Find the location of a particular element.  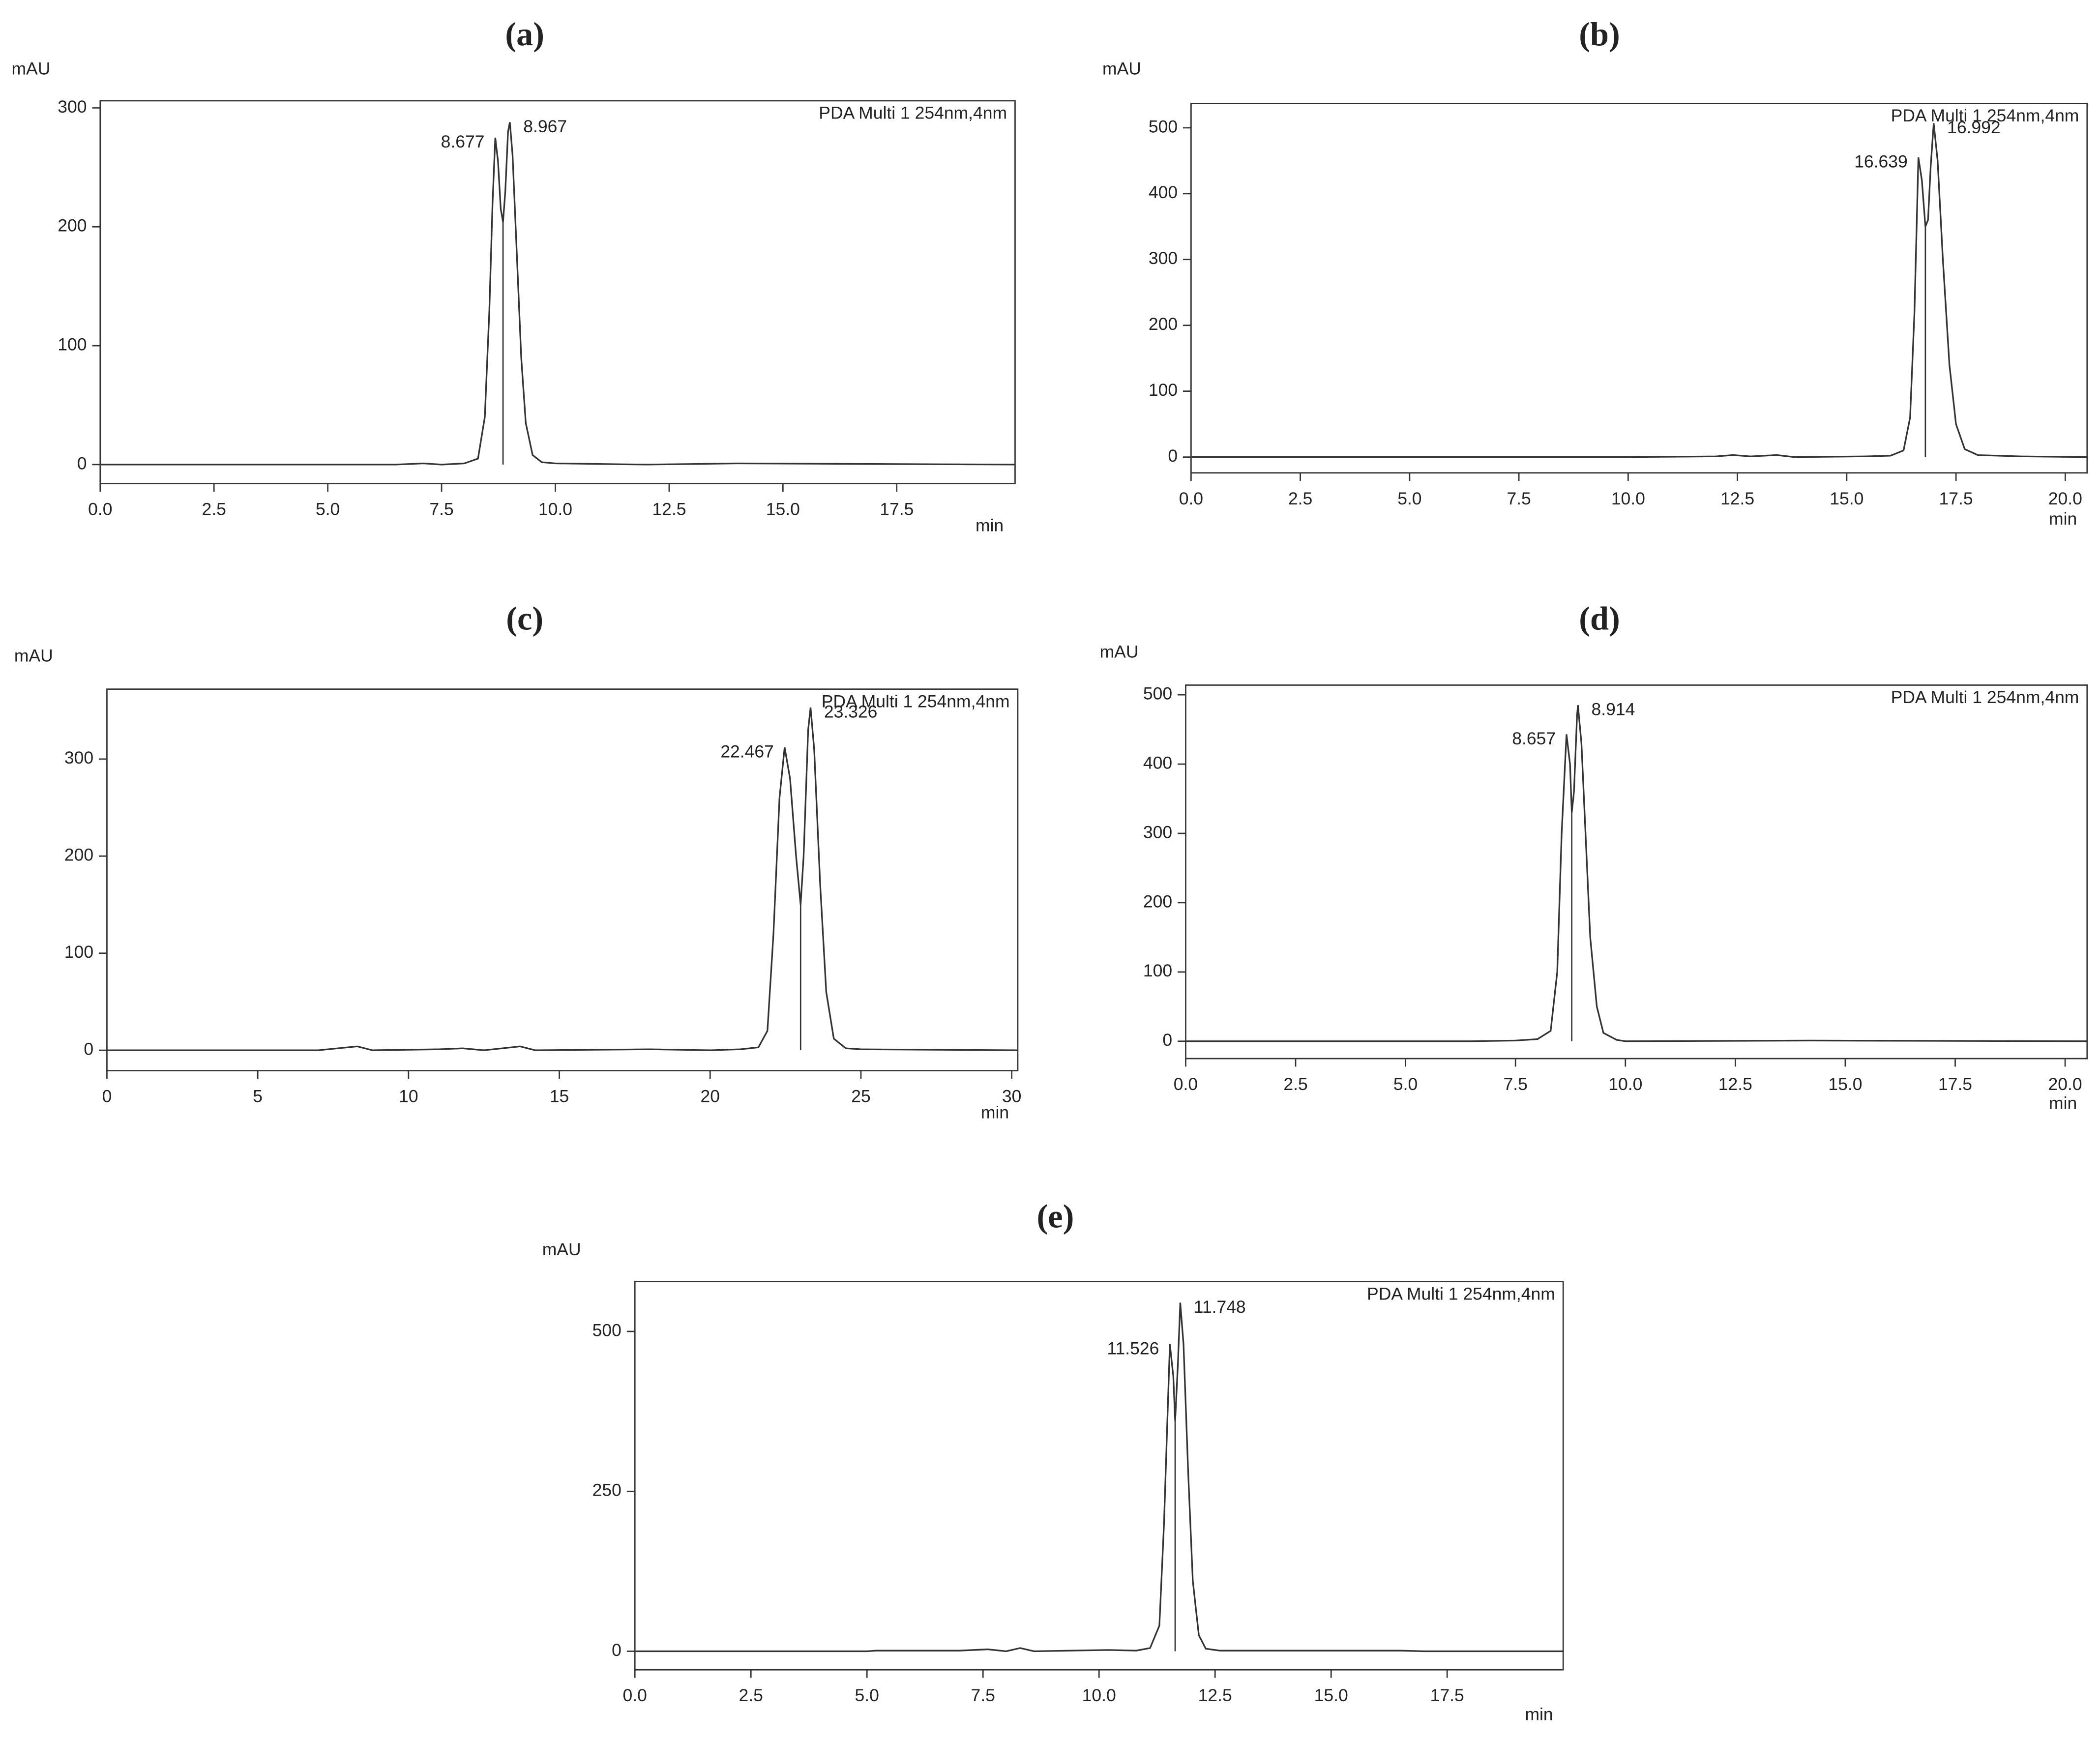

y-tick-label: 400 is located at coordinates (1158, 762).